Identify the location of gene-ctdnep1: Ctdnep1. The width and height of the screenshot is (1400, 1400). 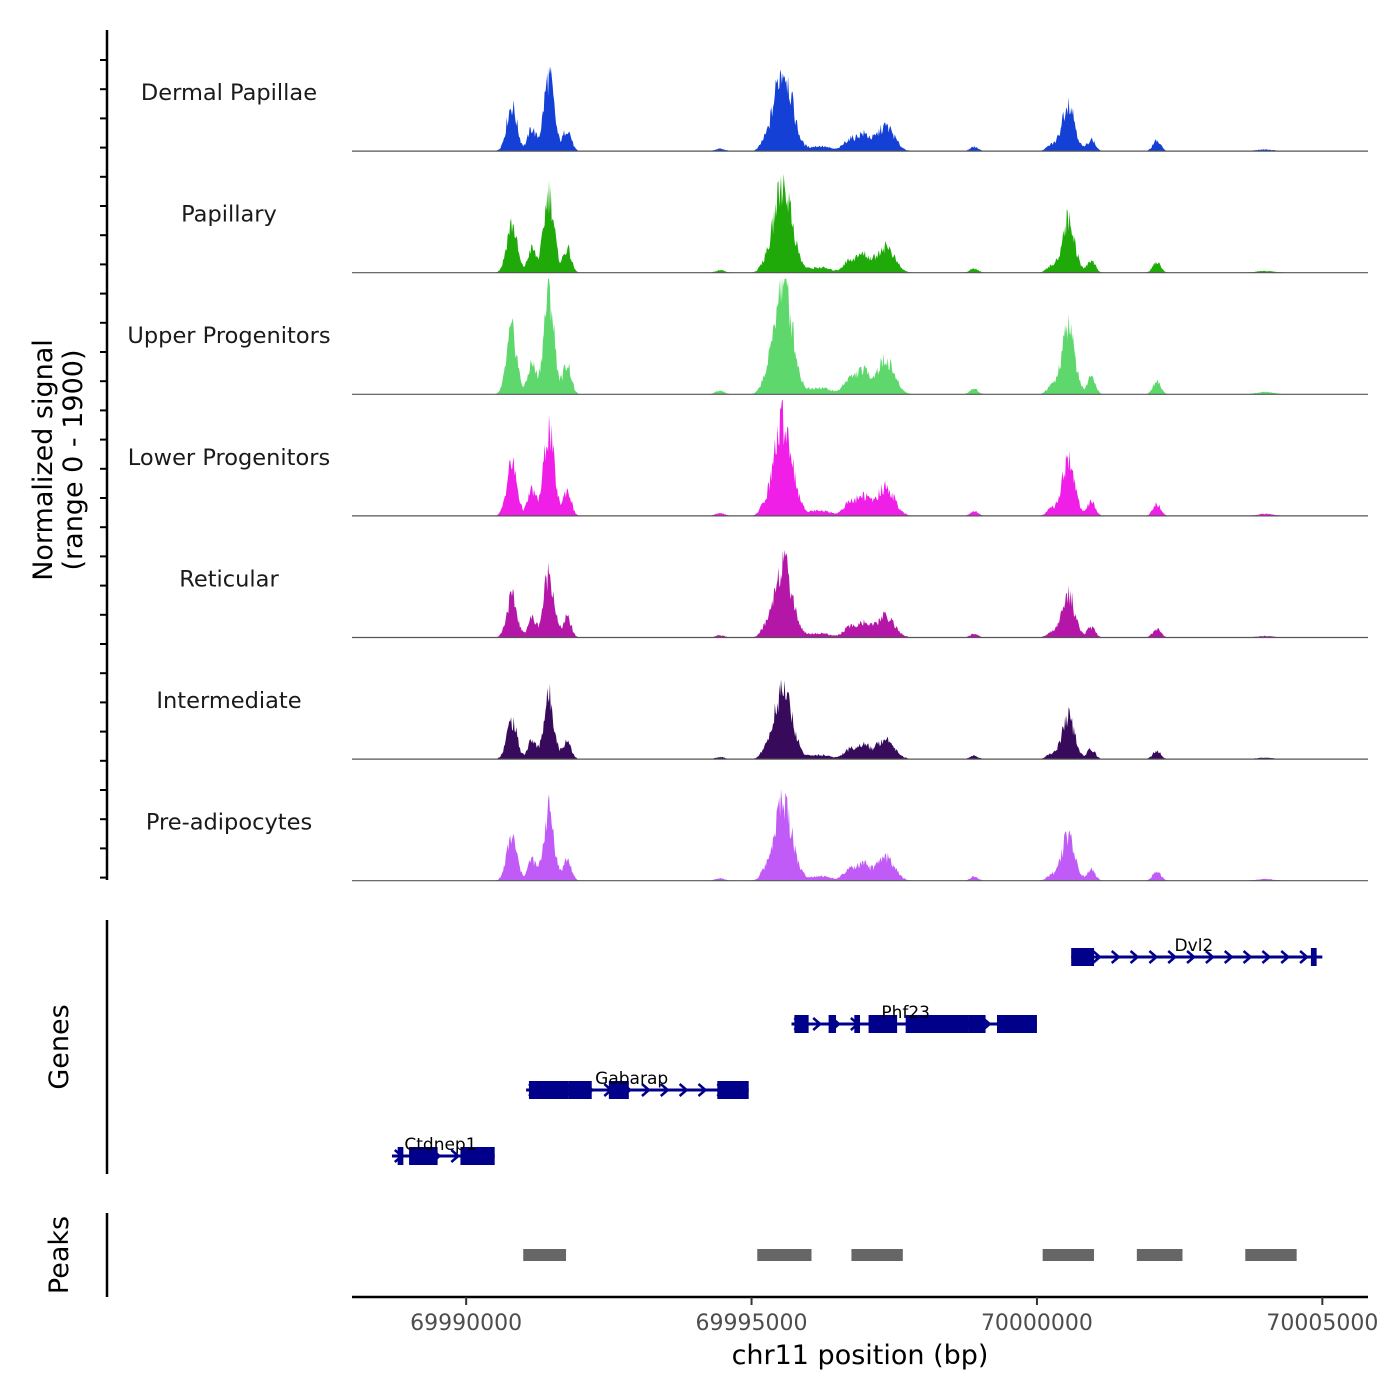
(443, 1150).